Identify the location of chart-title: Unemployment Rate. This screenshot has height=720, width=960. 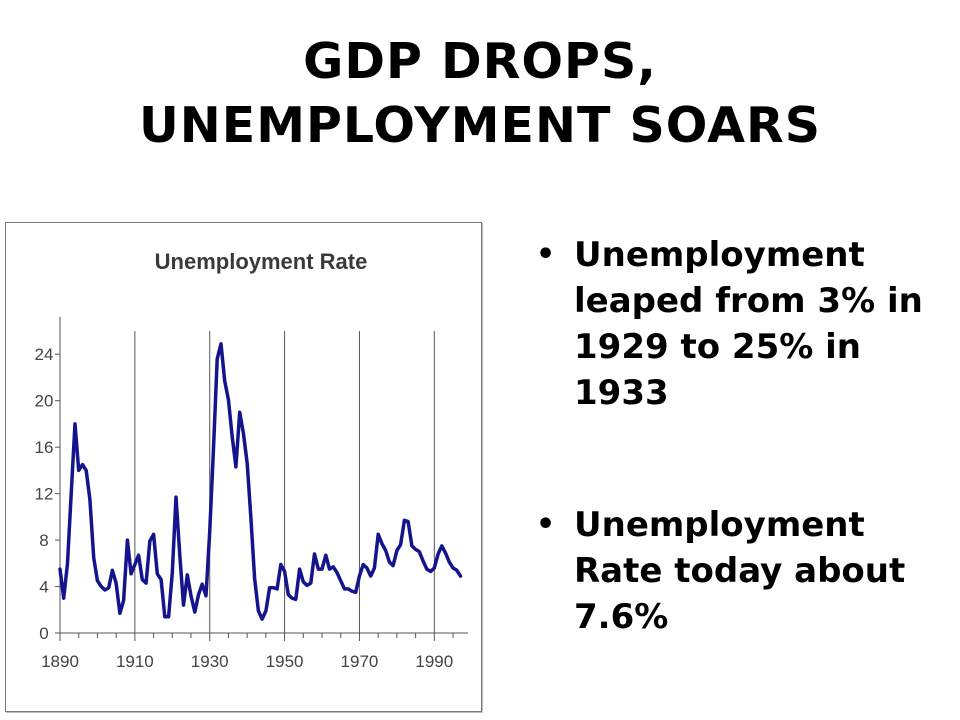
(261, 261).